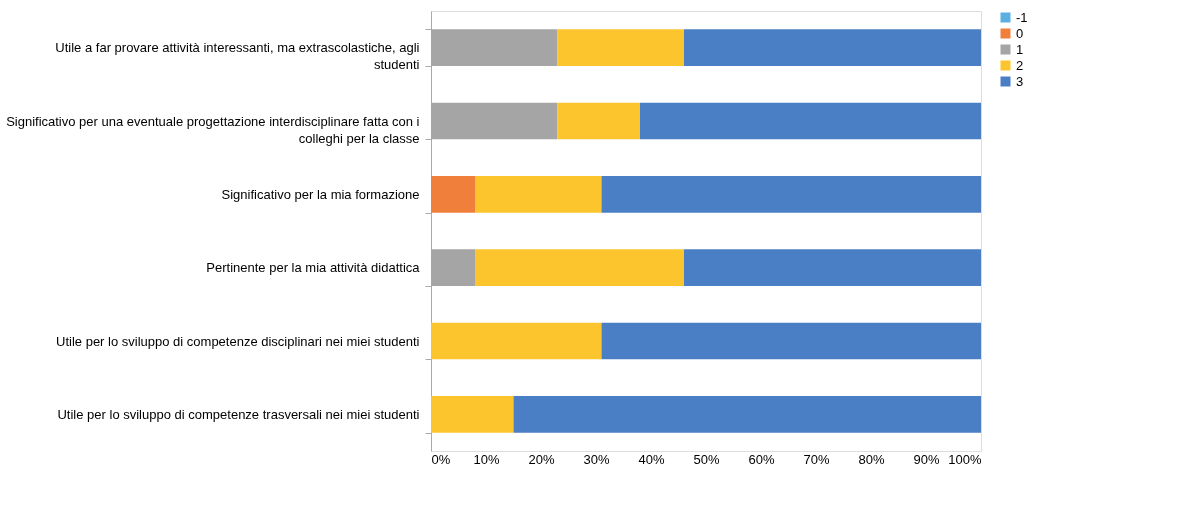  What do you see at coordinates (313, 268) in the screenshot?
I see `y-tick-label: Pertinente per la mia attività didattica` at bounding box center [313, 268].